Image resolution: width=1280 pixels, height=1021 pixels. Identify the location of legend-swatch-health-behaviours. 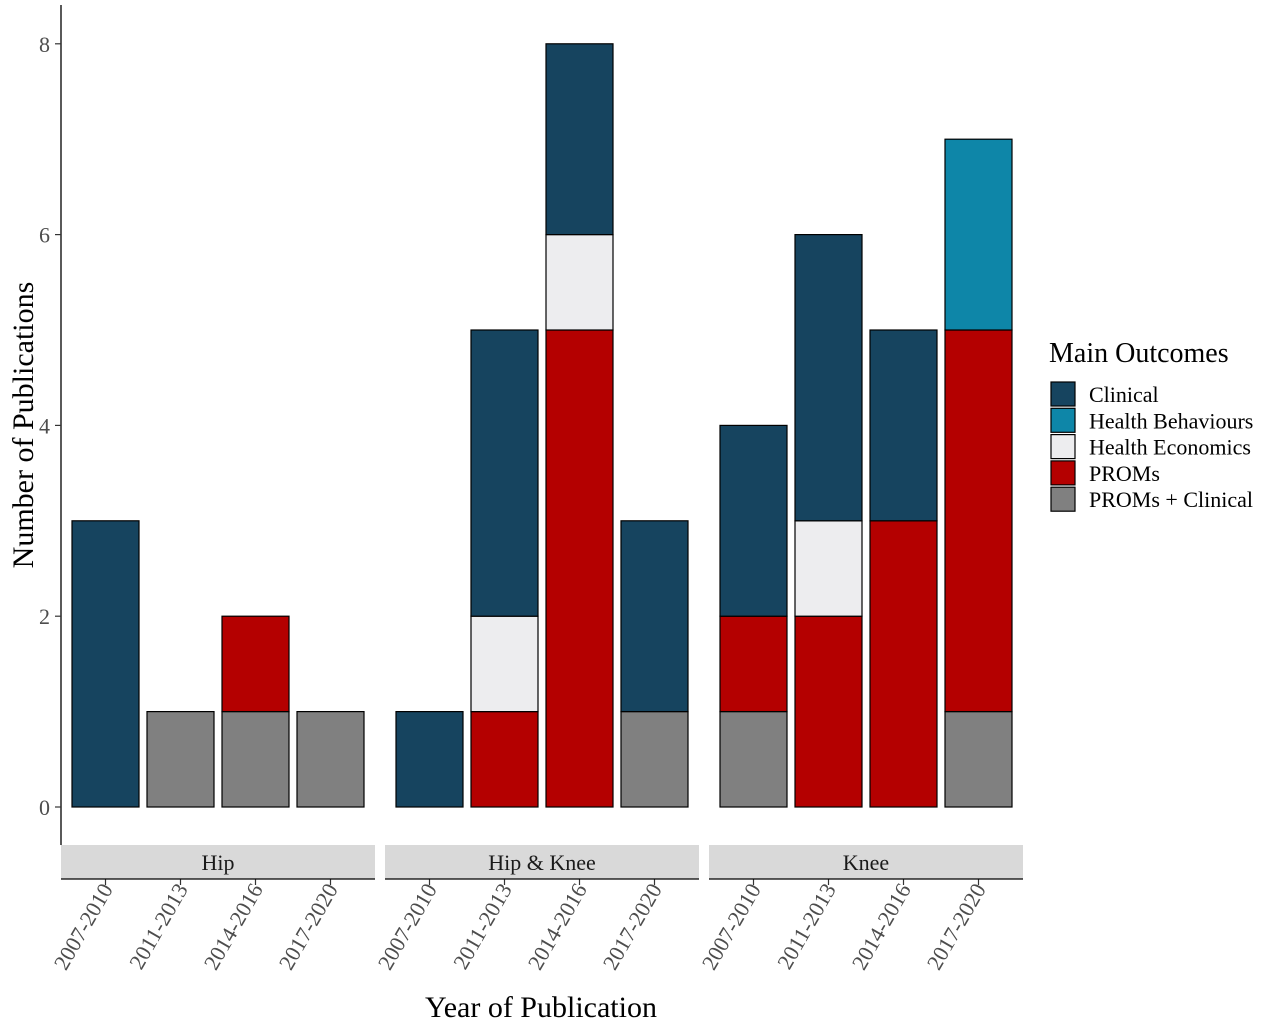
(1063, 420).